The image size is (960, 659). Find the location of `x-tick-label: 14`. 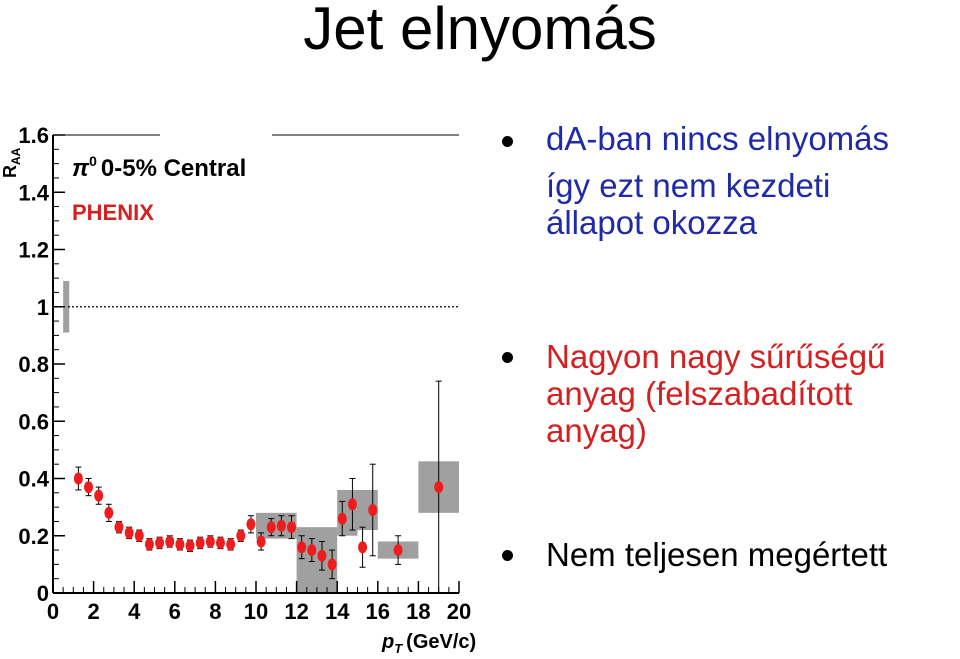

x-tick-label: 14 is located at coordinates (337, 611).